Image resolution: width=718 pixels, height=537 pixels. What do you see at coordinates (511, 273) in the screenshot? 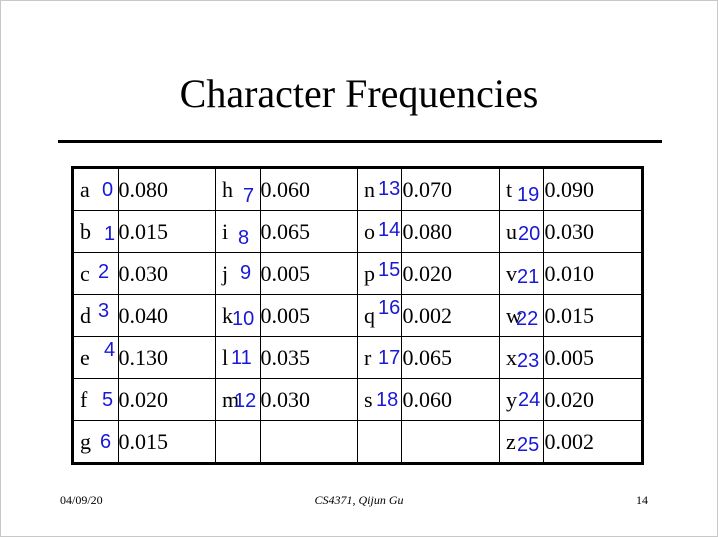
I see `character-label: v` at bounding box center [511, 273].